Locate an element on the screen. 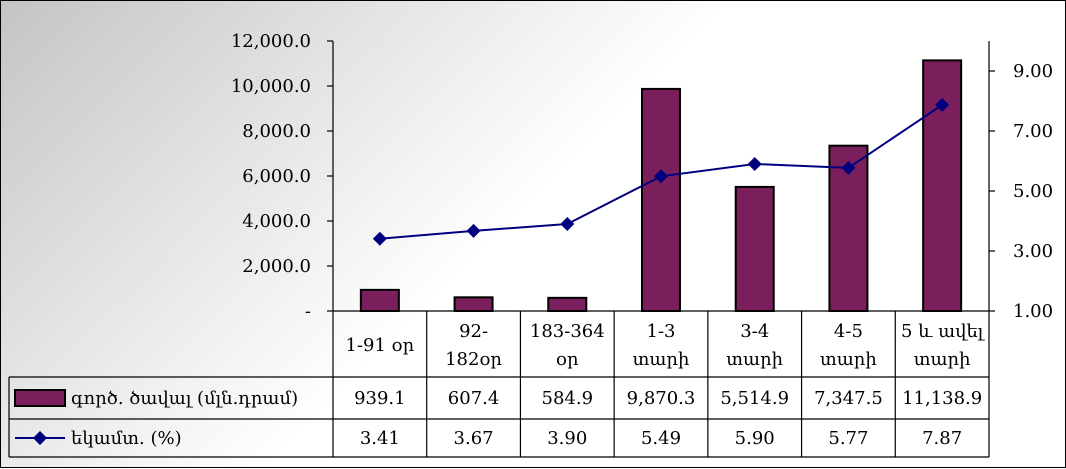 The image size is (1066, 469). bar-value-cell: 11,138.9 is located at coordinates (942, 398).